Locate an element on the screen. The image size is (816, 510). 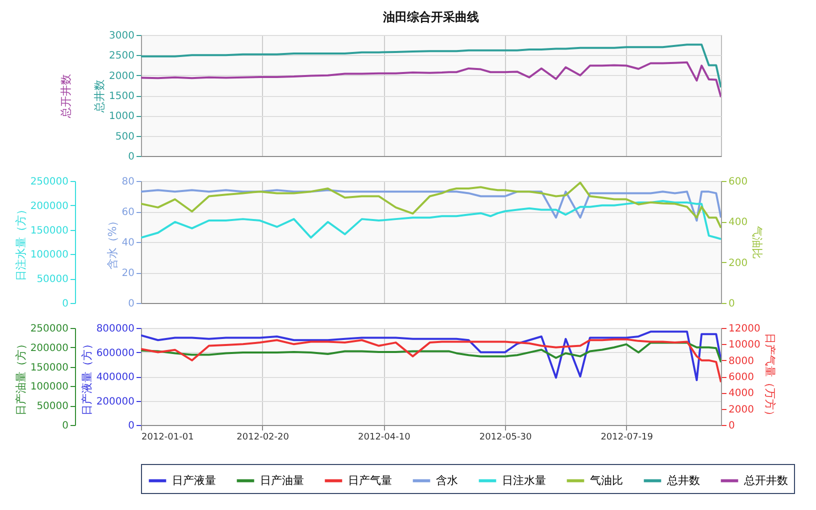
y-tick-label: 20 is located at coordinates (128, 273).